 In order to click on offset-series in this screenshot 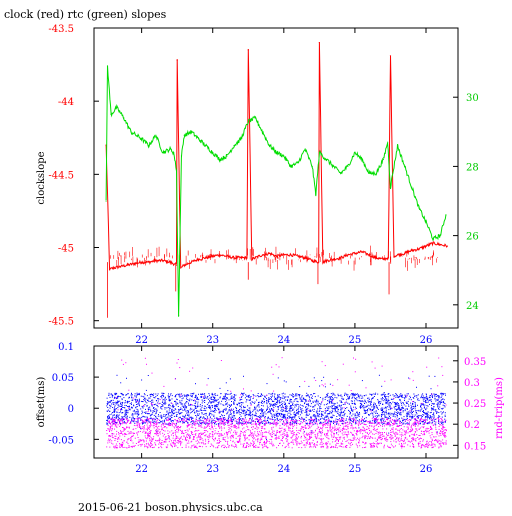, I will do `click(276, 407)`.